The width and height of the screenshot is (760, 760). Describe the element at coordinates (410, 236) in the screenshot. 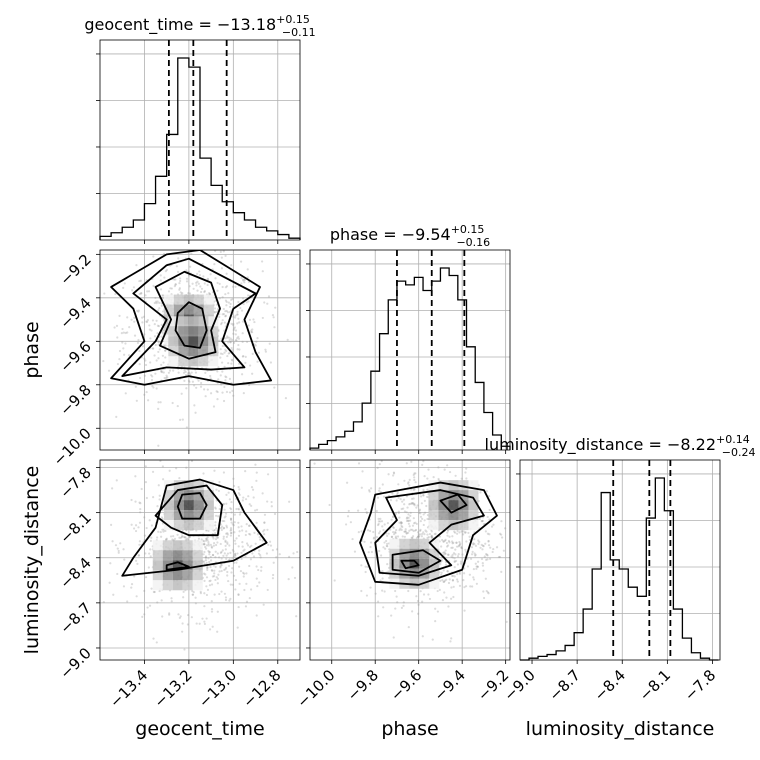

I see `panel-title-phase: phase = −9.54+0.15 −0.16` at that location.